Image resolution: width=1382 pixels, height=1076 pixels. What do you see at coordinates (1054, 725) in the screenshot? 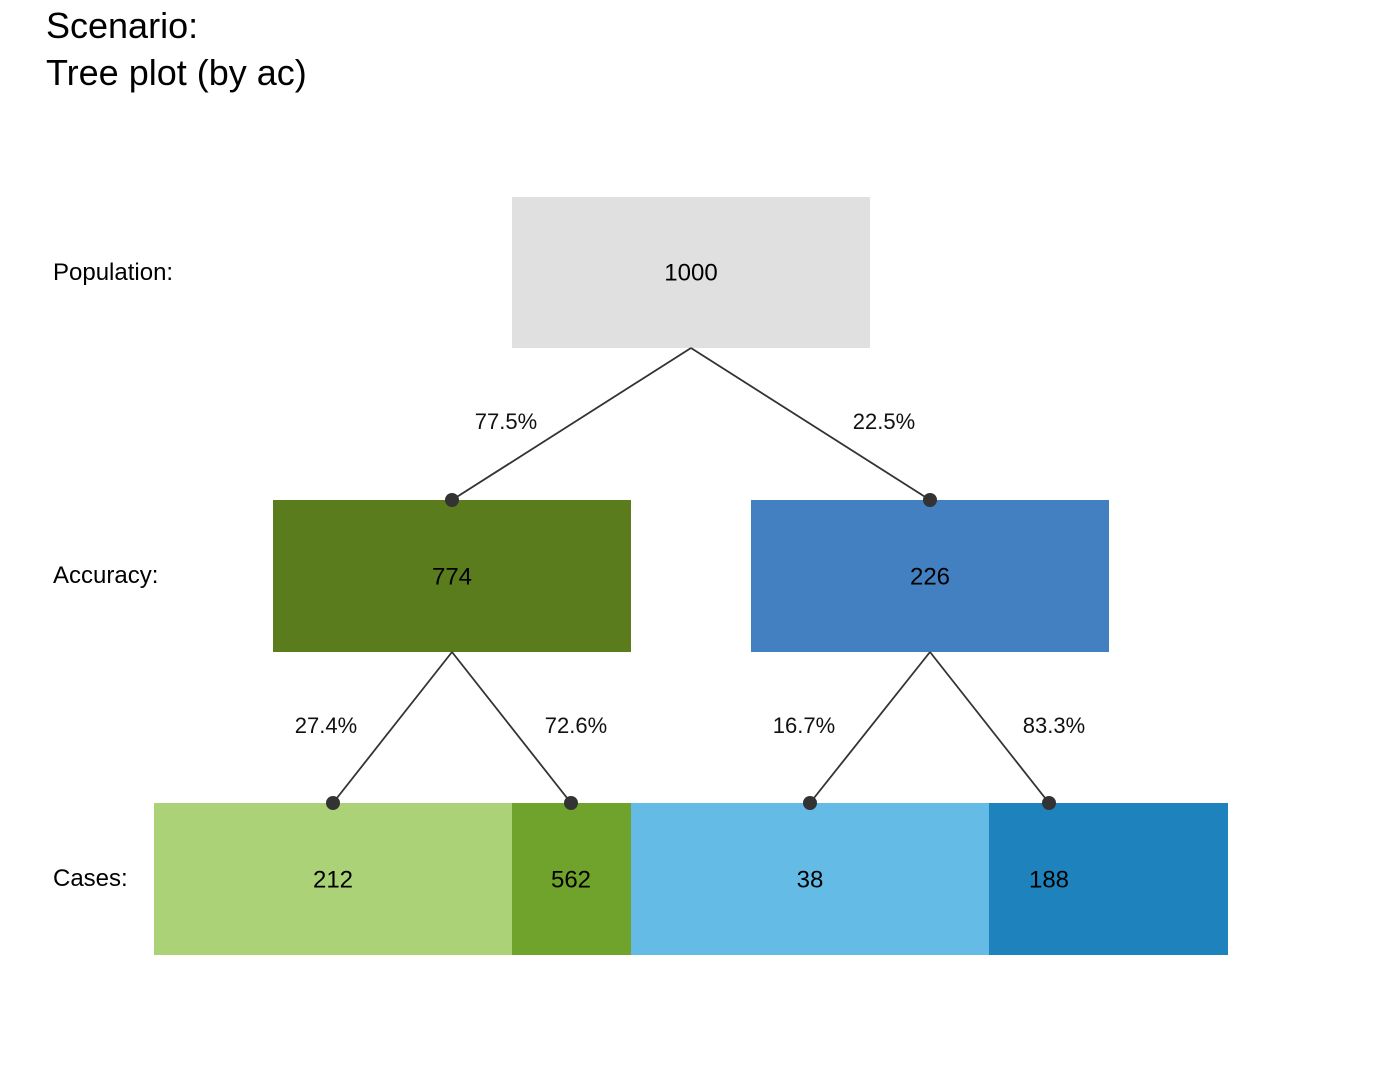
I see `prob-acc1-case3: 83.3%` at bounding box center [1054, 725].